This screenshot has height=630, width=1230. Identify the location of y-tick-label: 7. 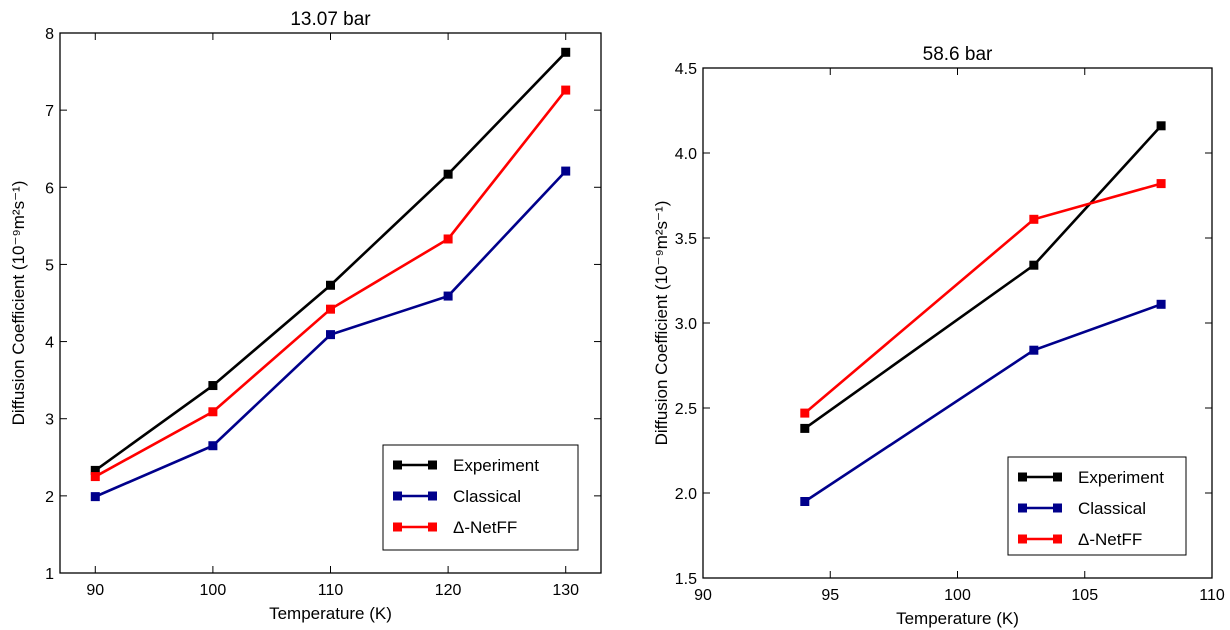
(49, 111).